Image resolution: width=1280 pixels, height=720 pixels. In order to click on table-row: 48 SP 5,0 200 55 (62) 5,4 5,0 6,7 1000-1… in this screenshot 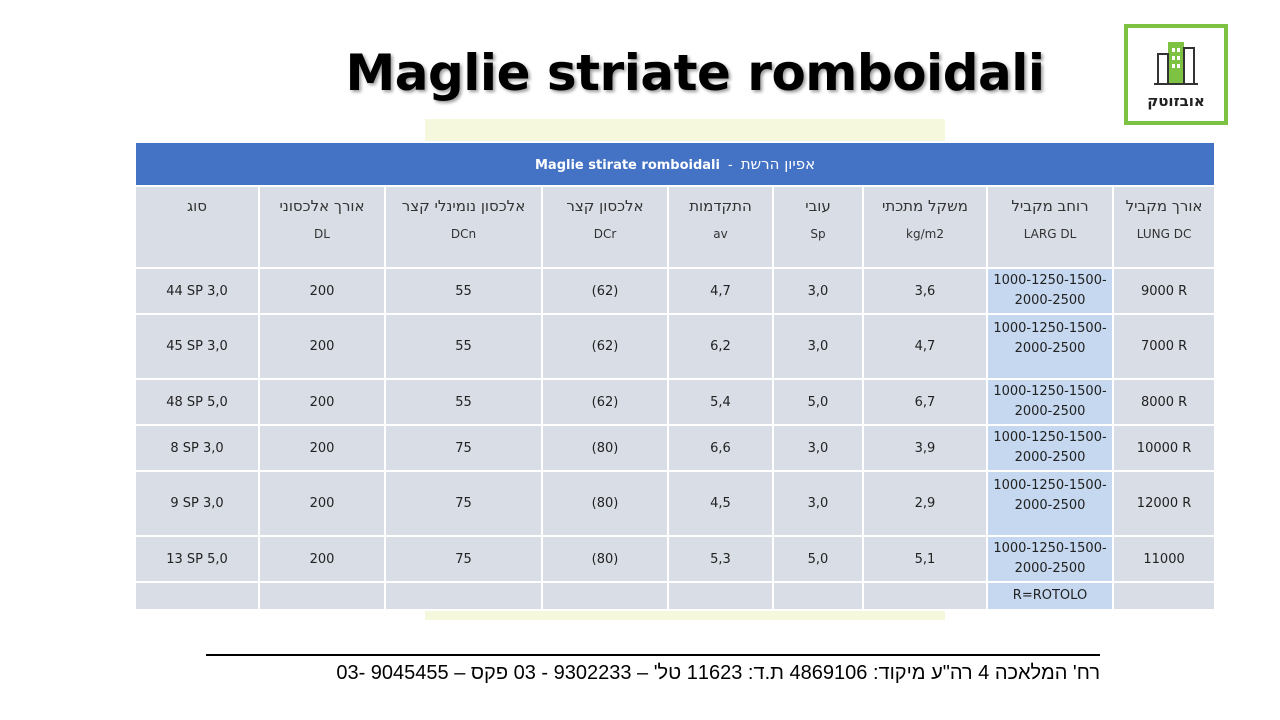, I will do `click(675, 402)`.